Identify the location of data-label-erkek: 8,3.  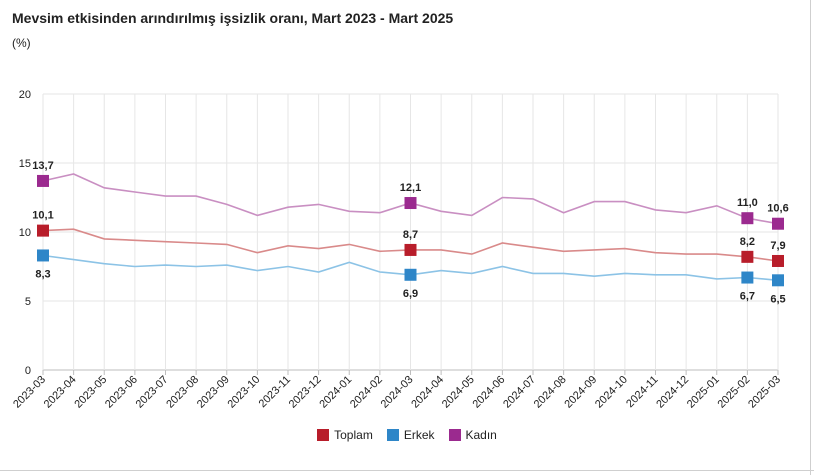
(42, 274).